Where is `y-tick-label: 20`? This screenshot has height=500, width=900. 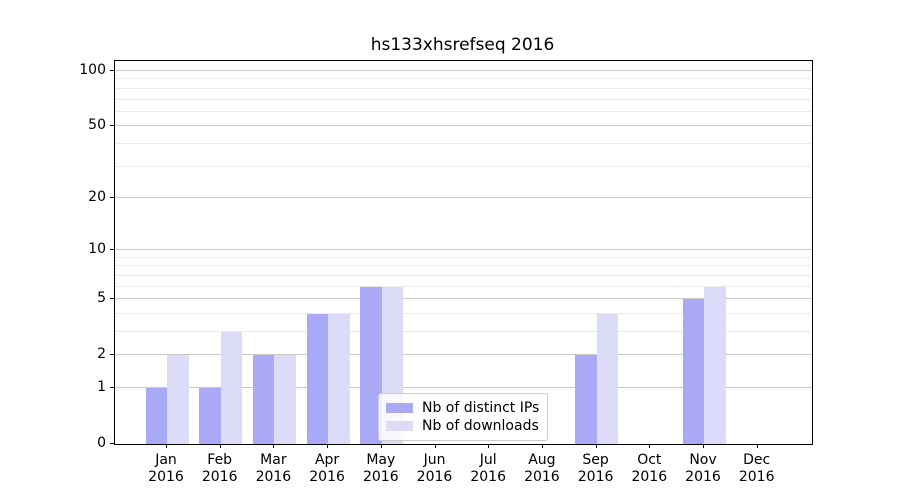
y-tick-label: 20 is located at coordinates (97, 196).